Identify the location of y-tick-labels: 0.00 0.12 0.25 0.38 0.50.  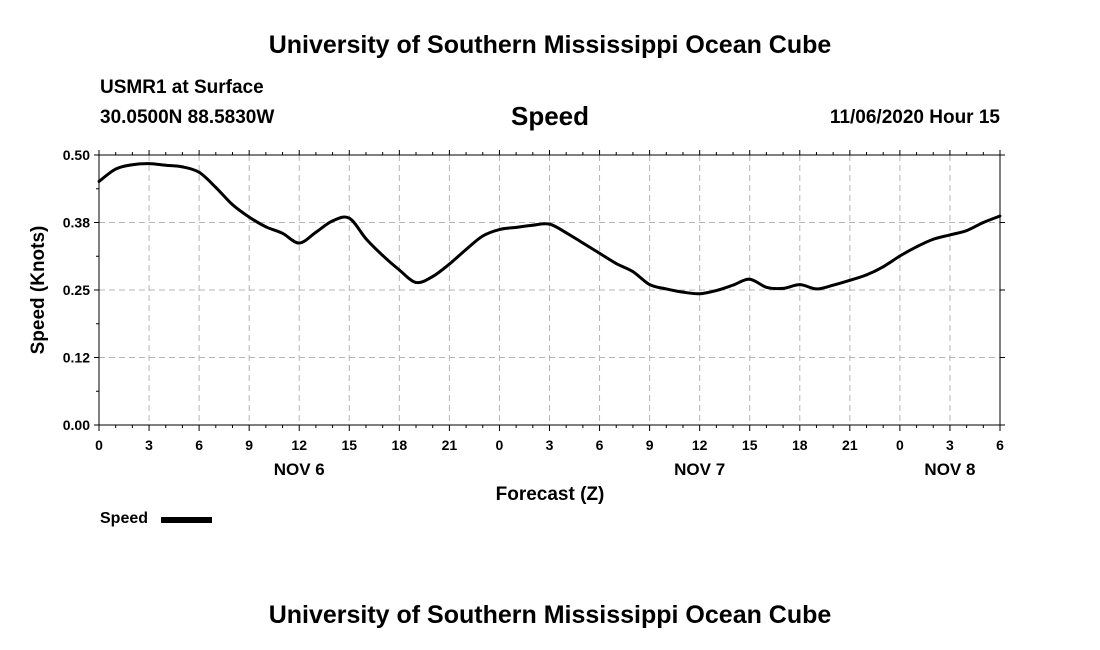
(76, 290).